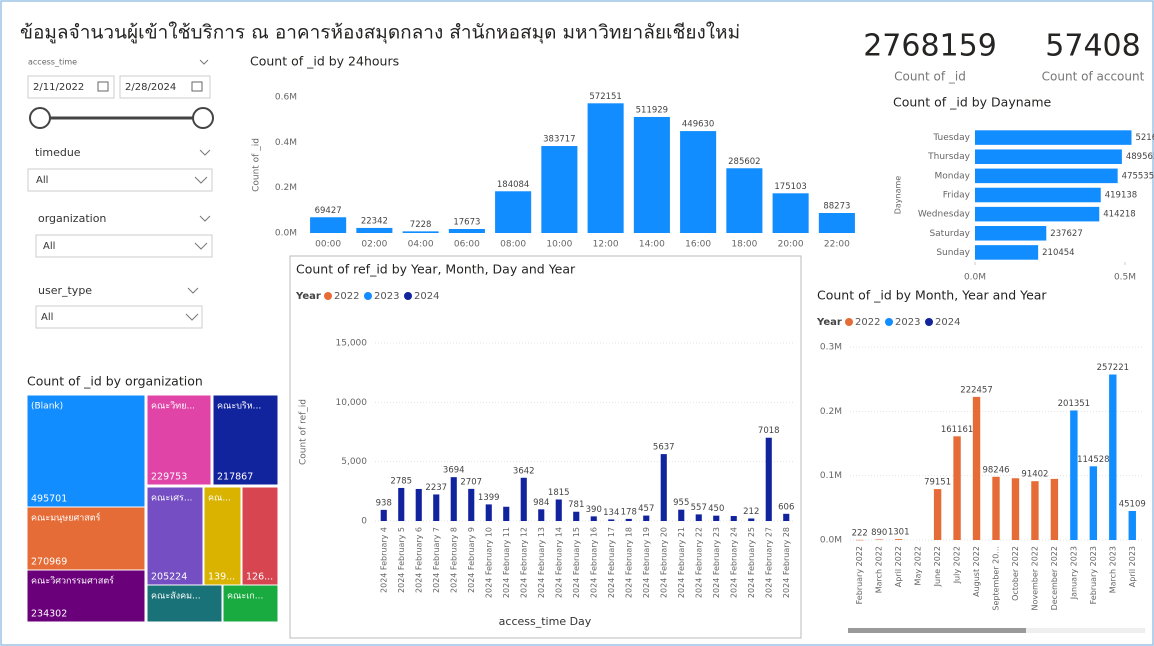 The width and height of the screenshot is (1154, 646). Describe the element at coordinates (352, 403) in the screenshot. I see `y-tick-label: 10,000` at that location.